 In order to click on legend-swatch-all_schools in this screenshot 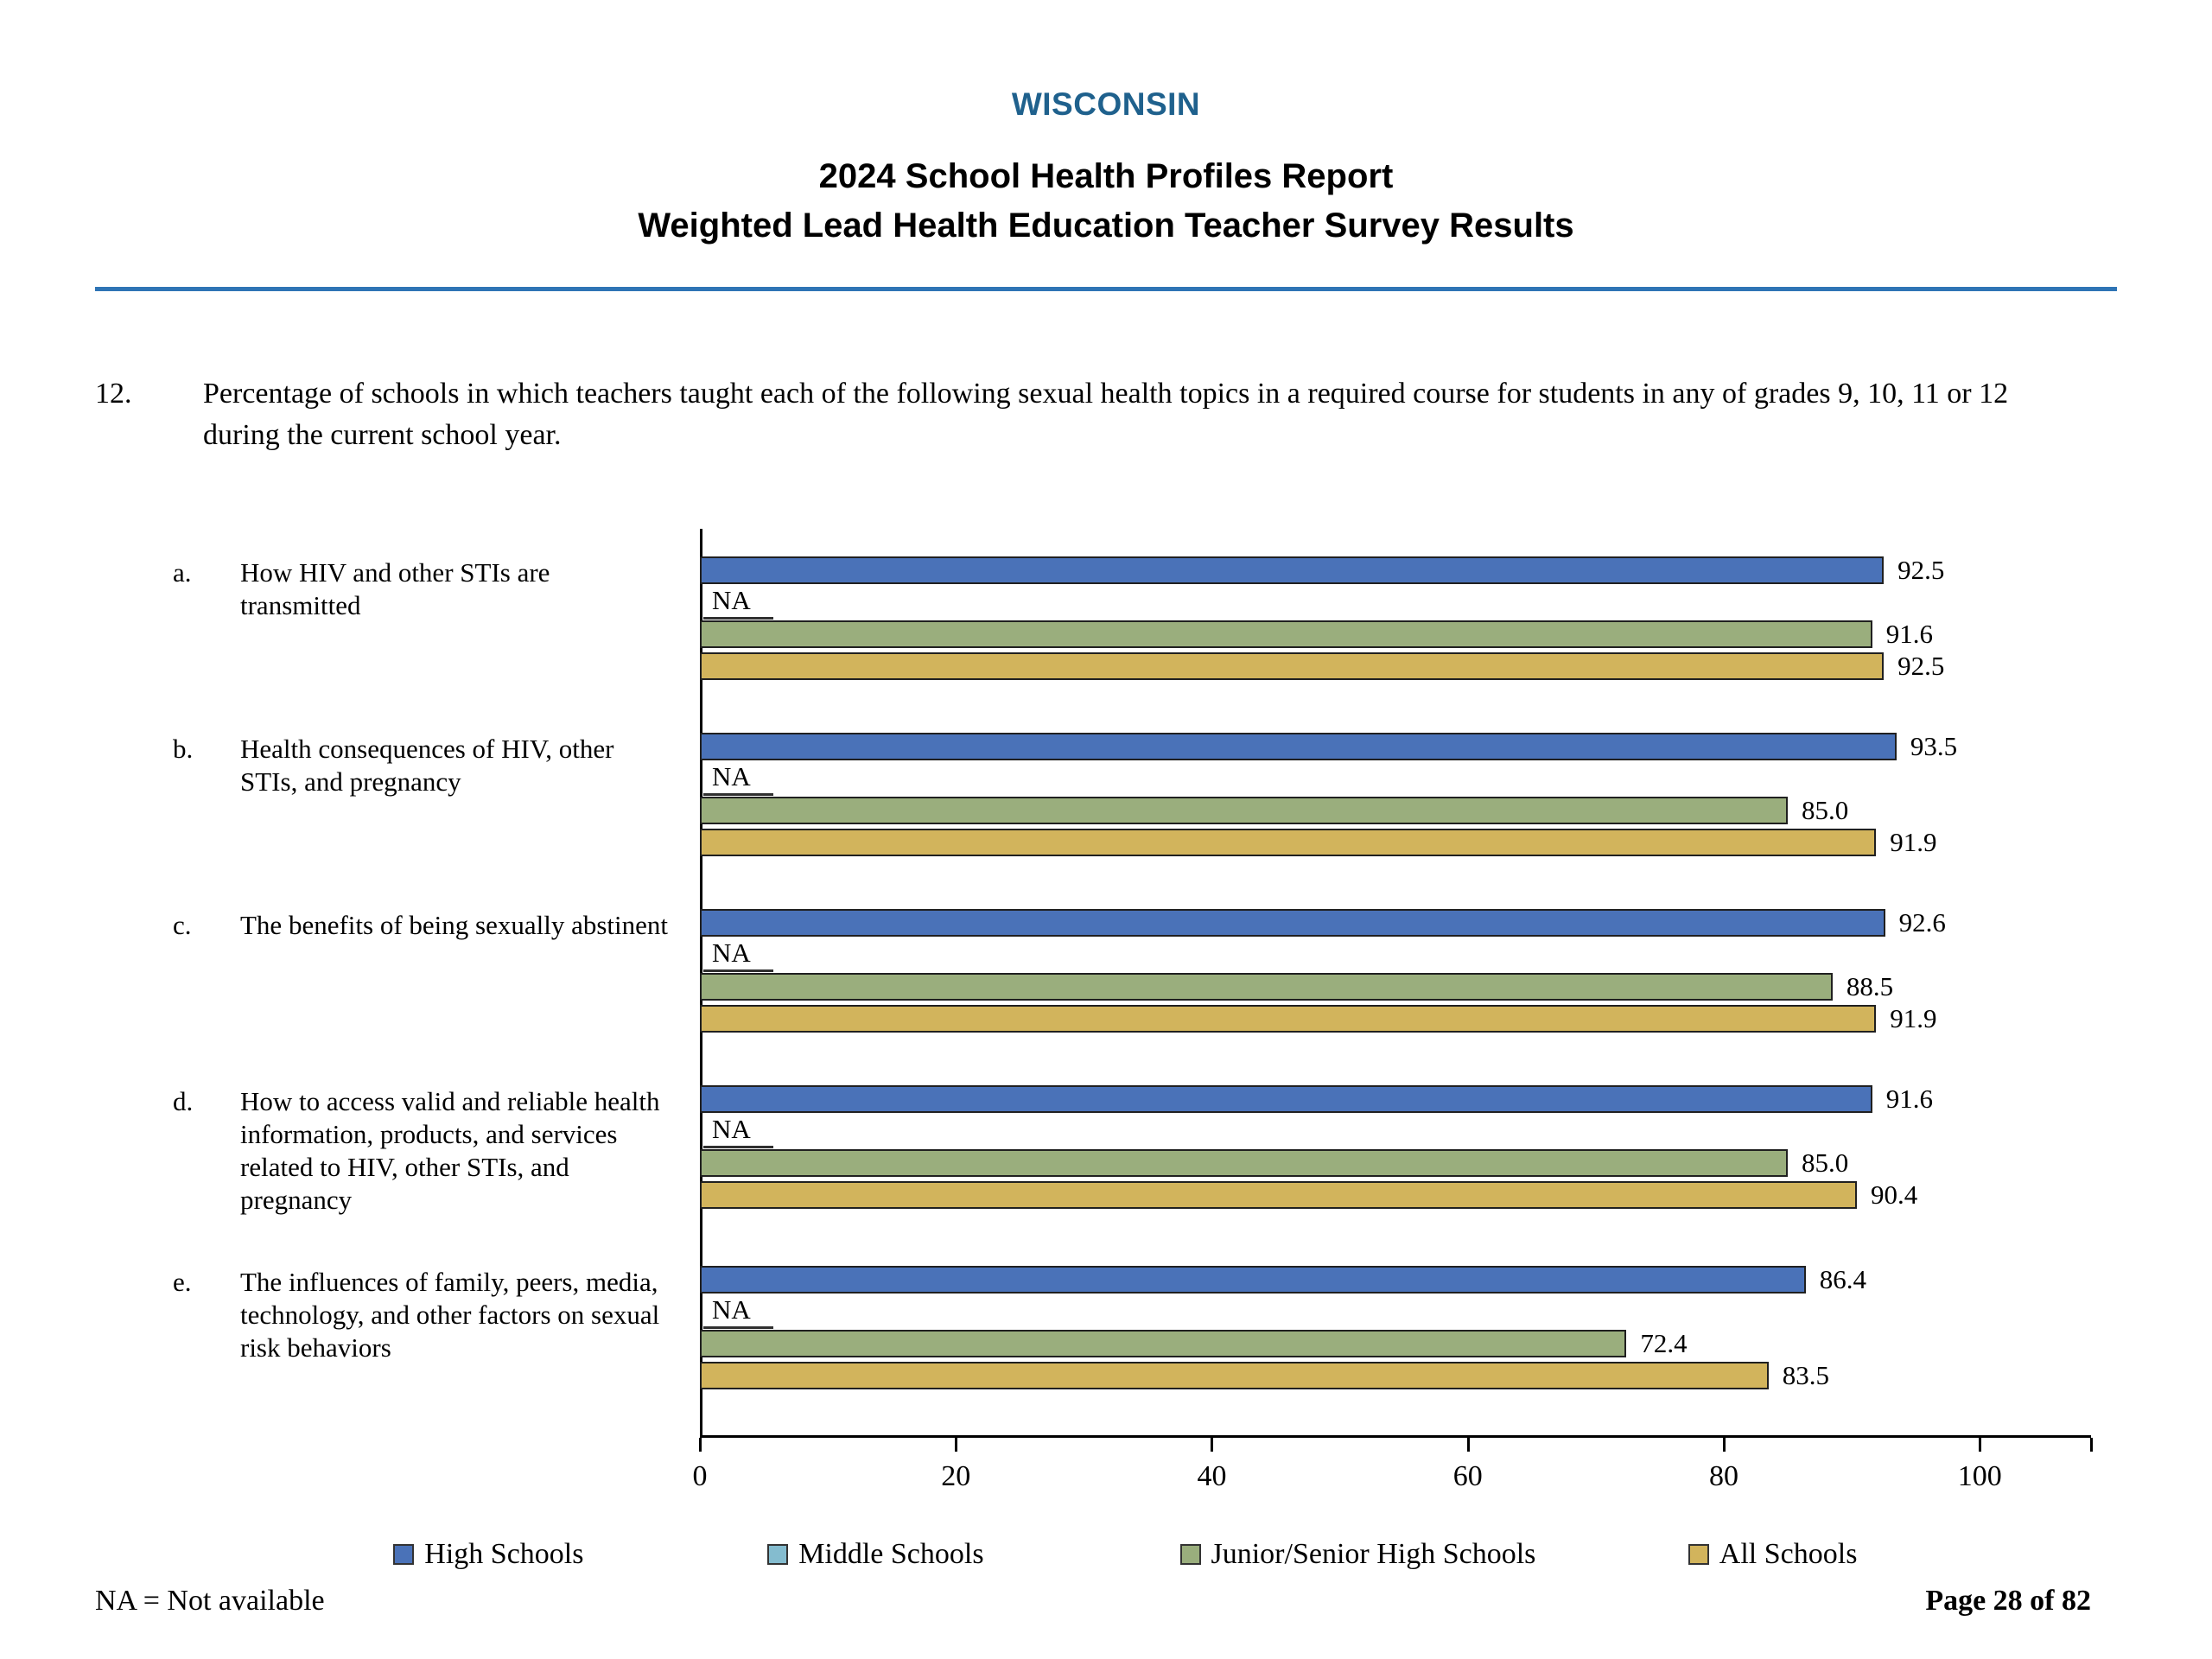, I will do `click(1698, 1555)`.